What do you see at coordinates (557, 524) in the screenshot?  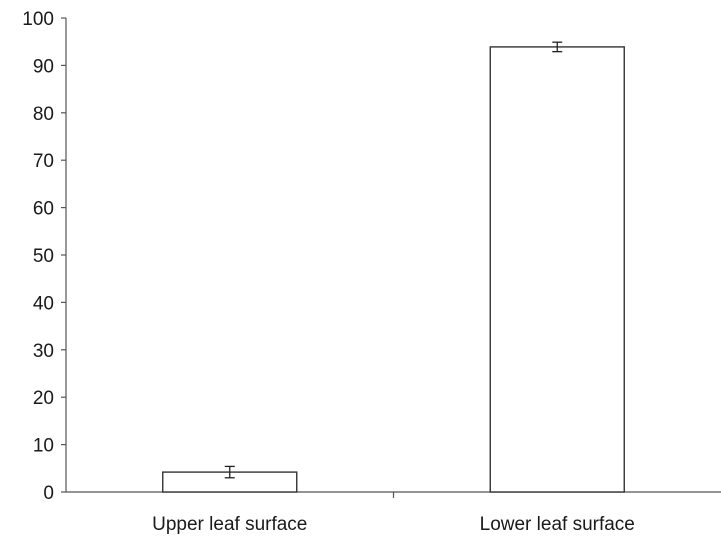 I see `category-label: Lower leaf surface` at bounding box center [557, 524].